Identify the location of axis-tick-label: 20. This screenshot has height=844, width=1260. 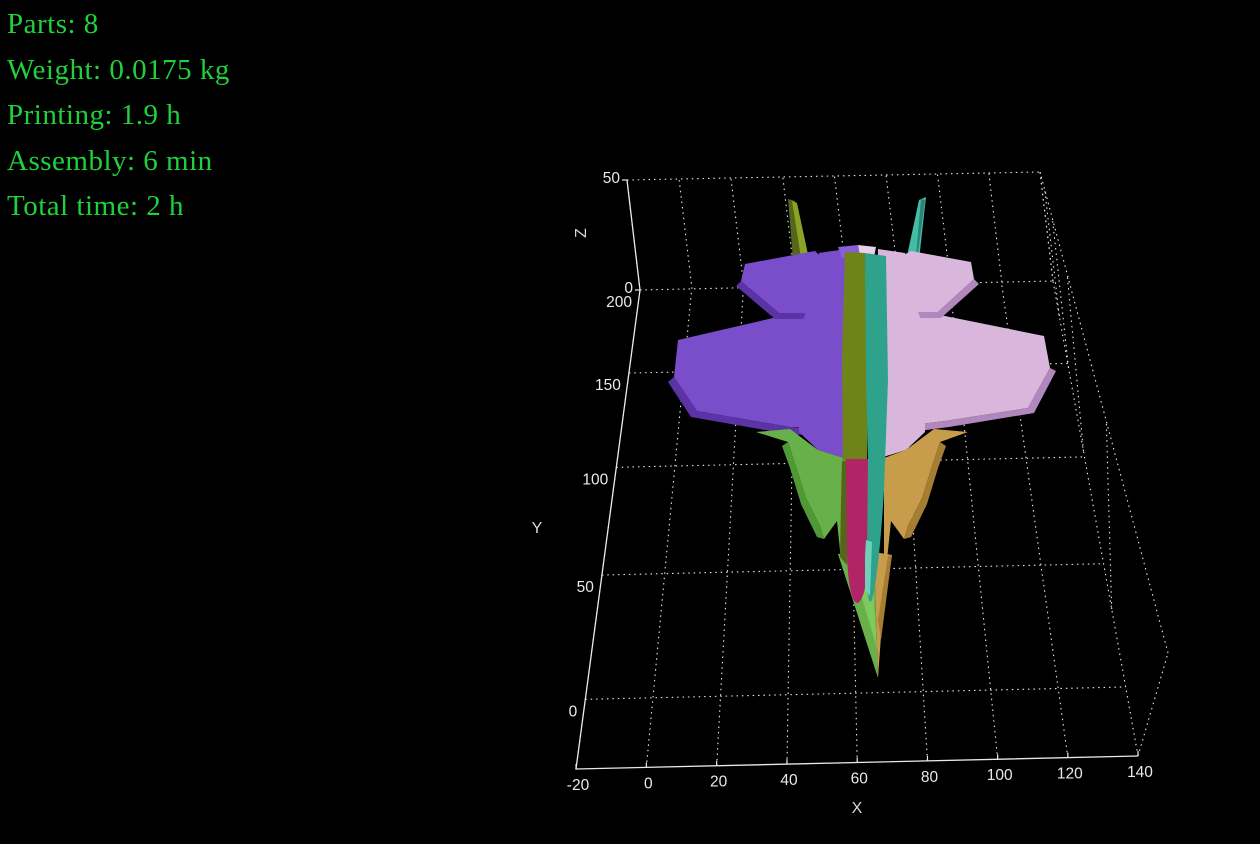
(719, 782).